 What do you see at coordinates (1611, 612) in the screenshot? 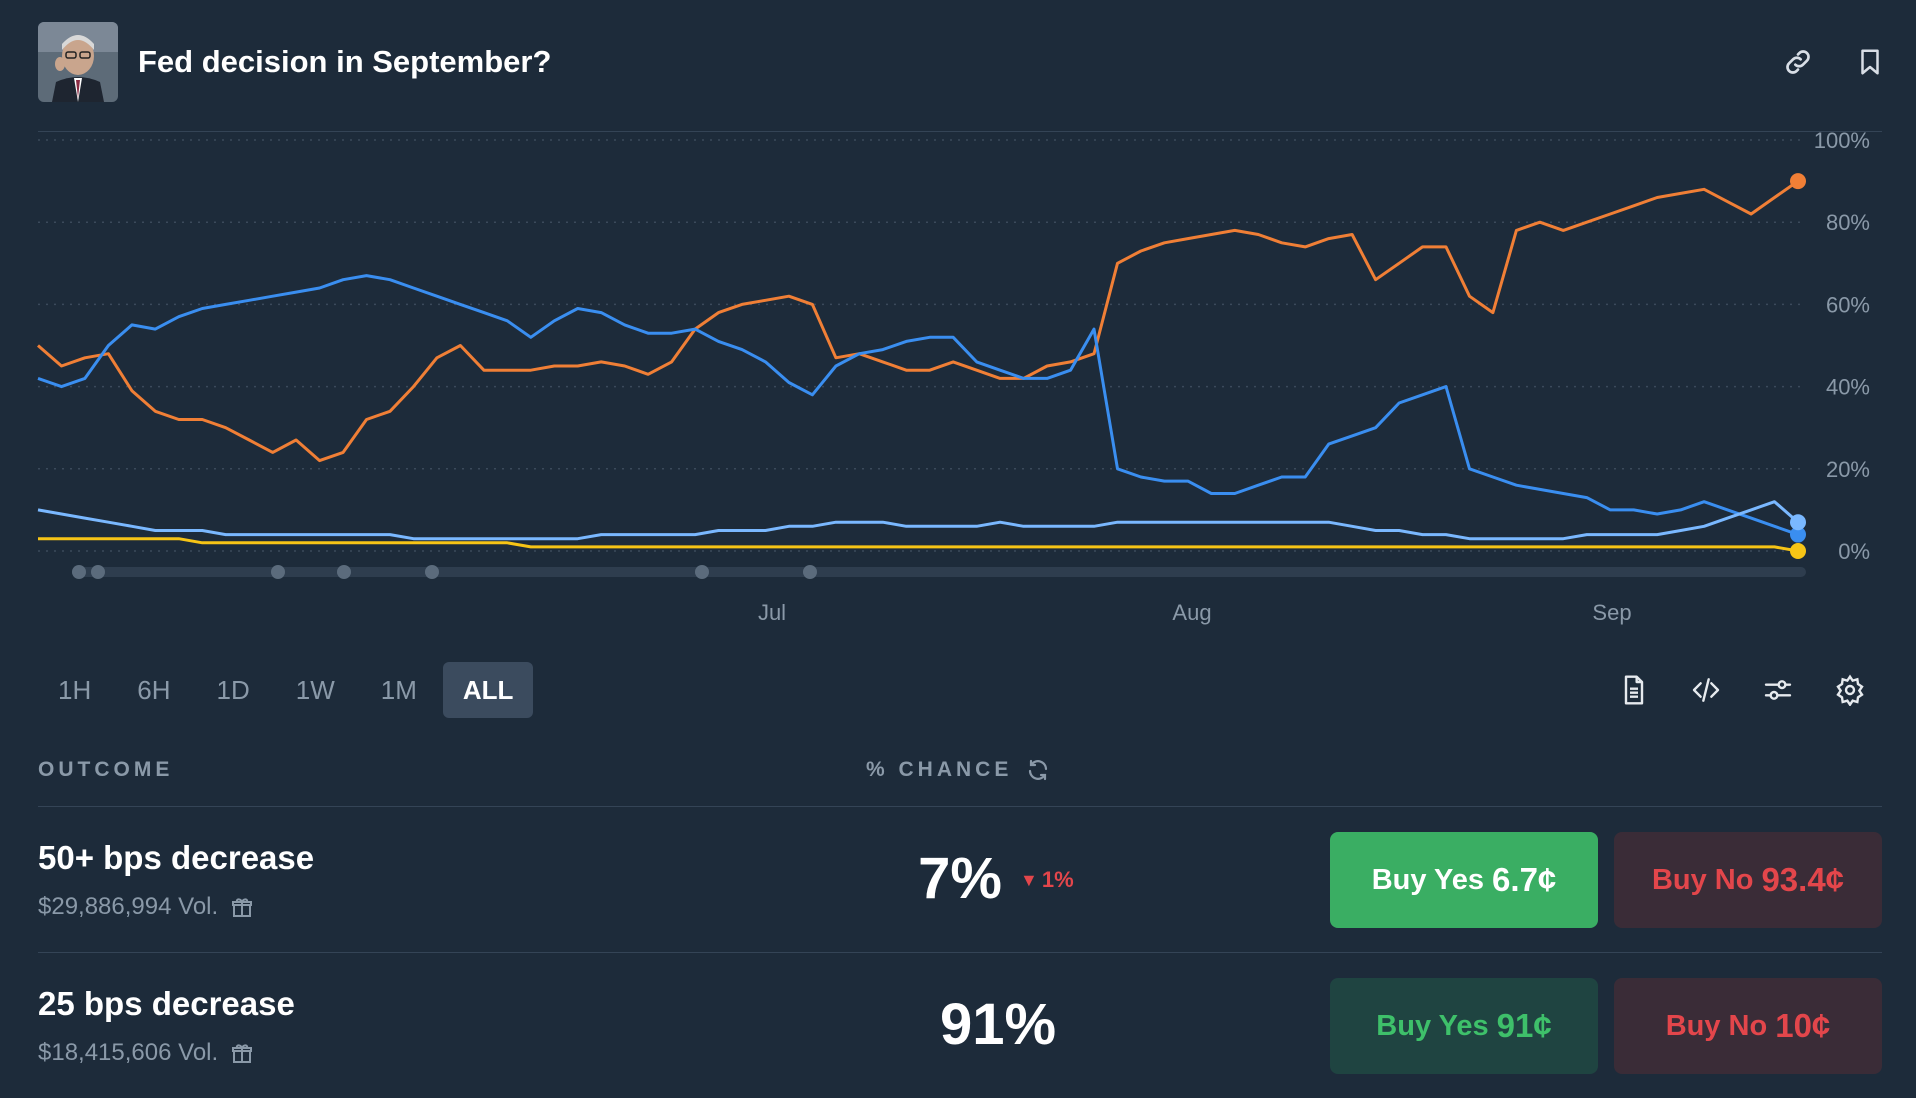
I see `x-tick-label: Sep` at bounding box center [1611, 612].